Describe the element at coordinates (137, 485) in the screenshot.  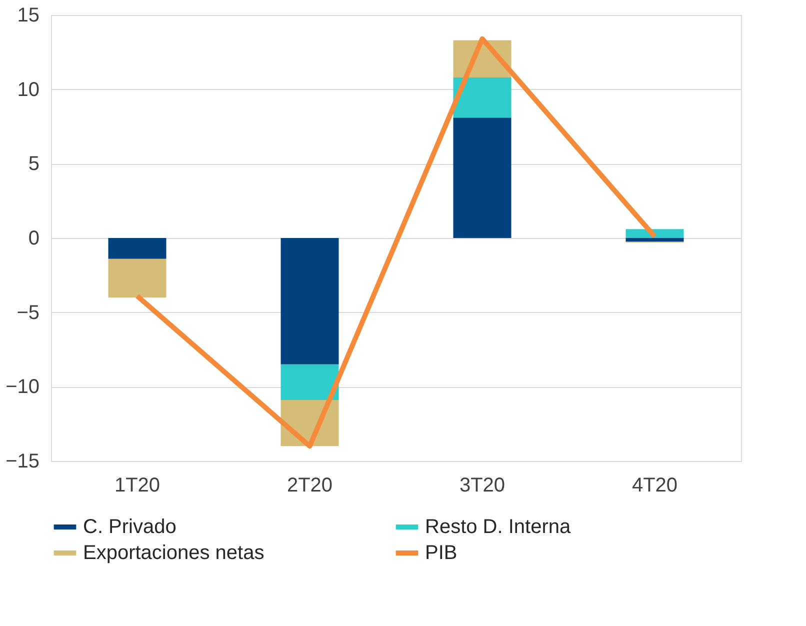
I see `x-tick-label: 1T20` at that location.